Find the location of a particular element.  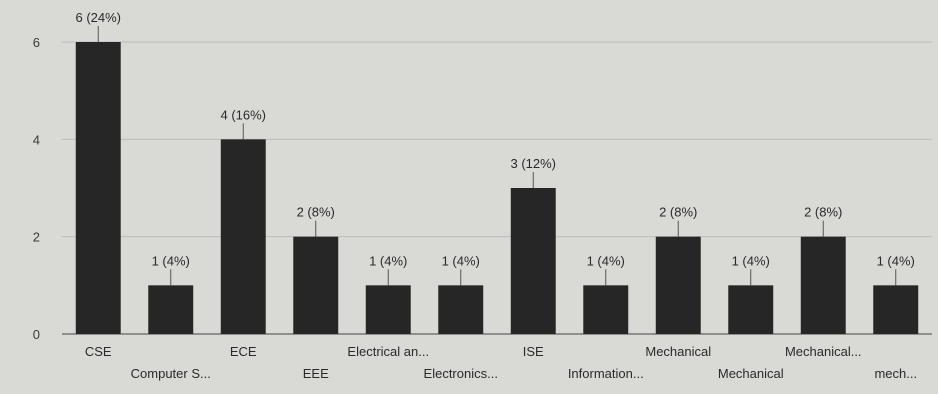

data-label: 4 (16%) is located at coordinates (243, 114).